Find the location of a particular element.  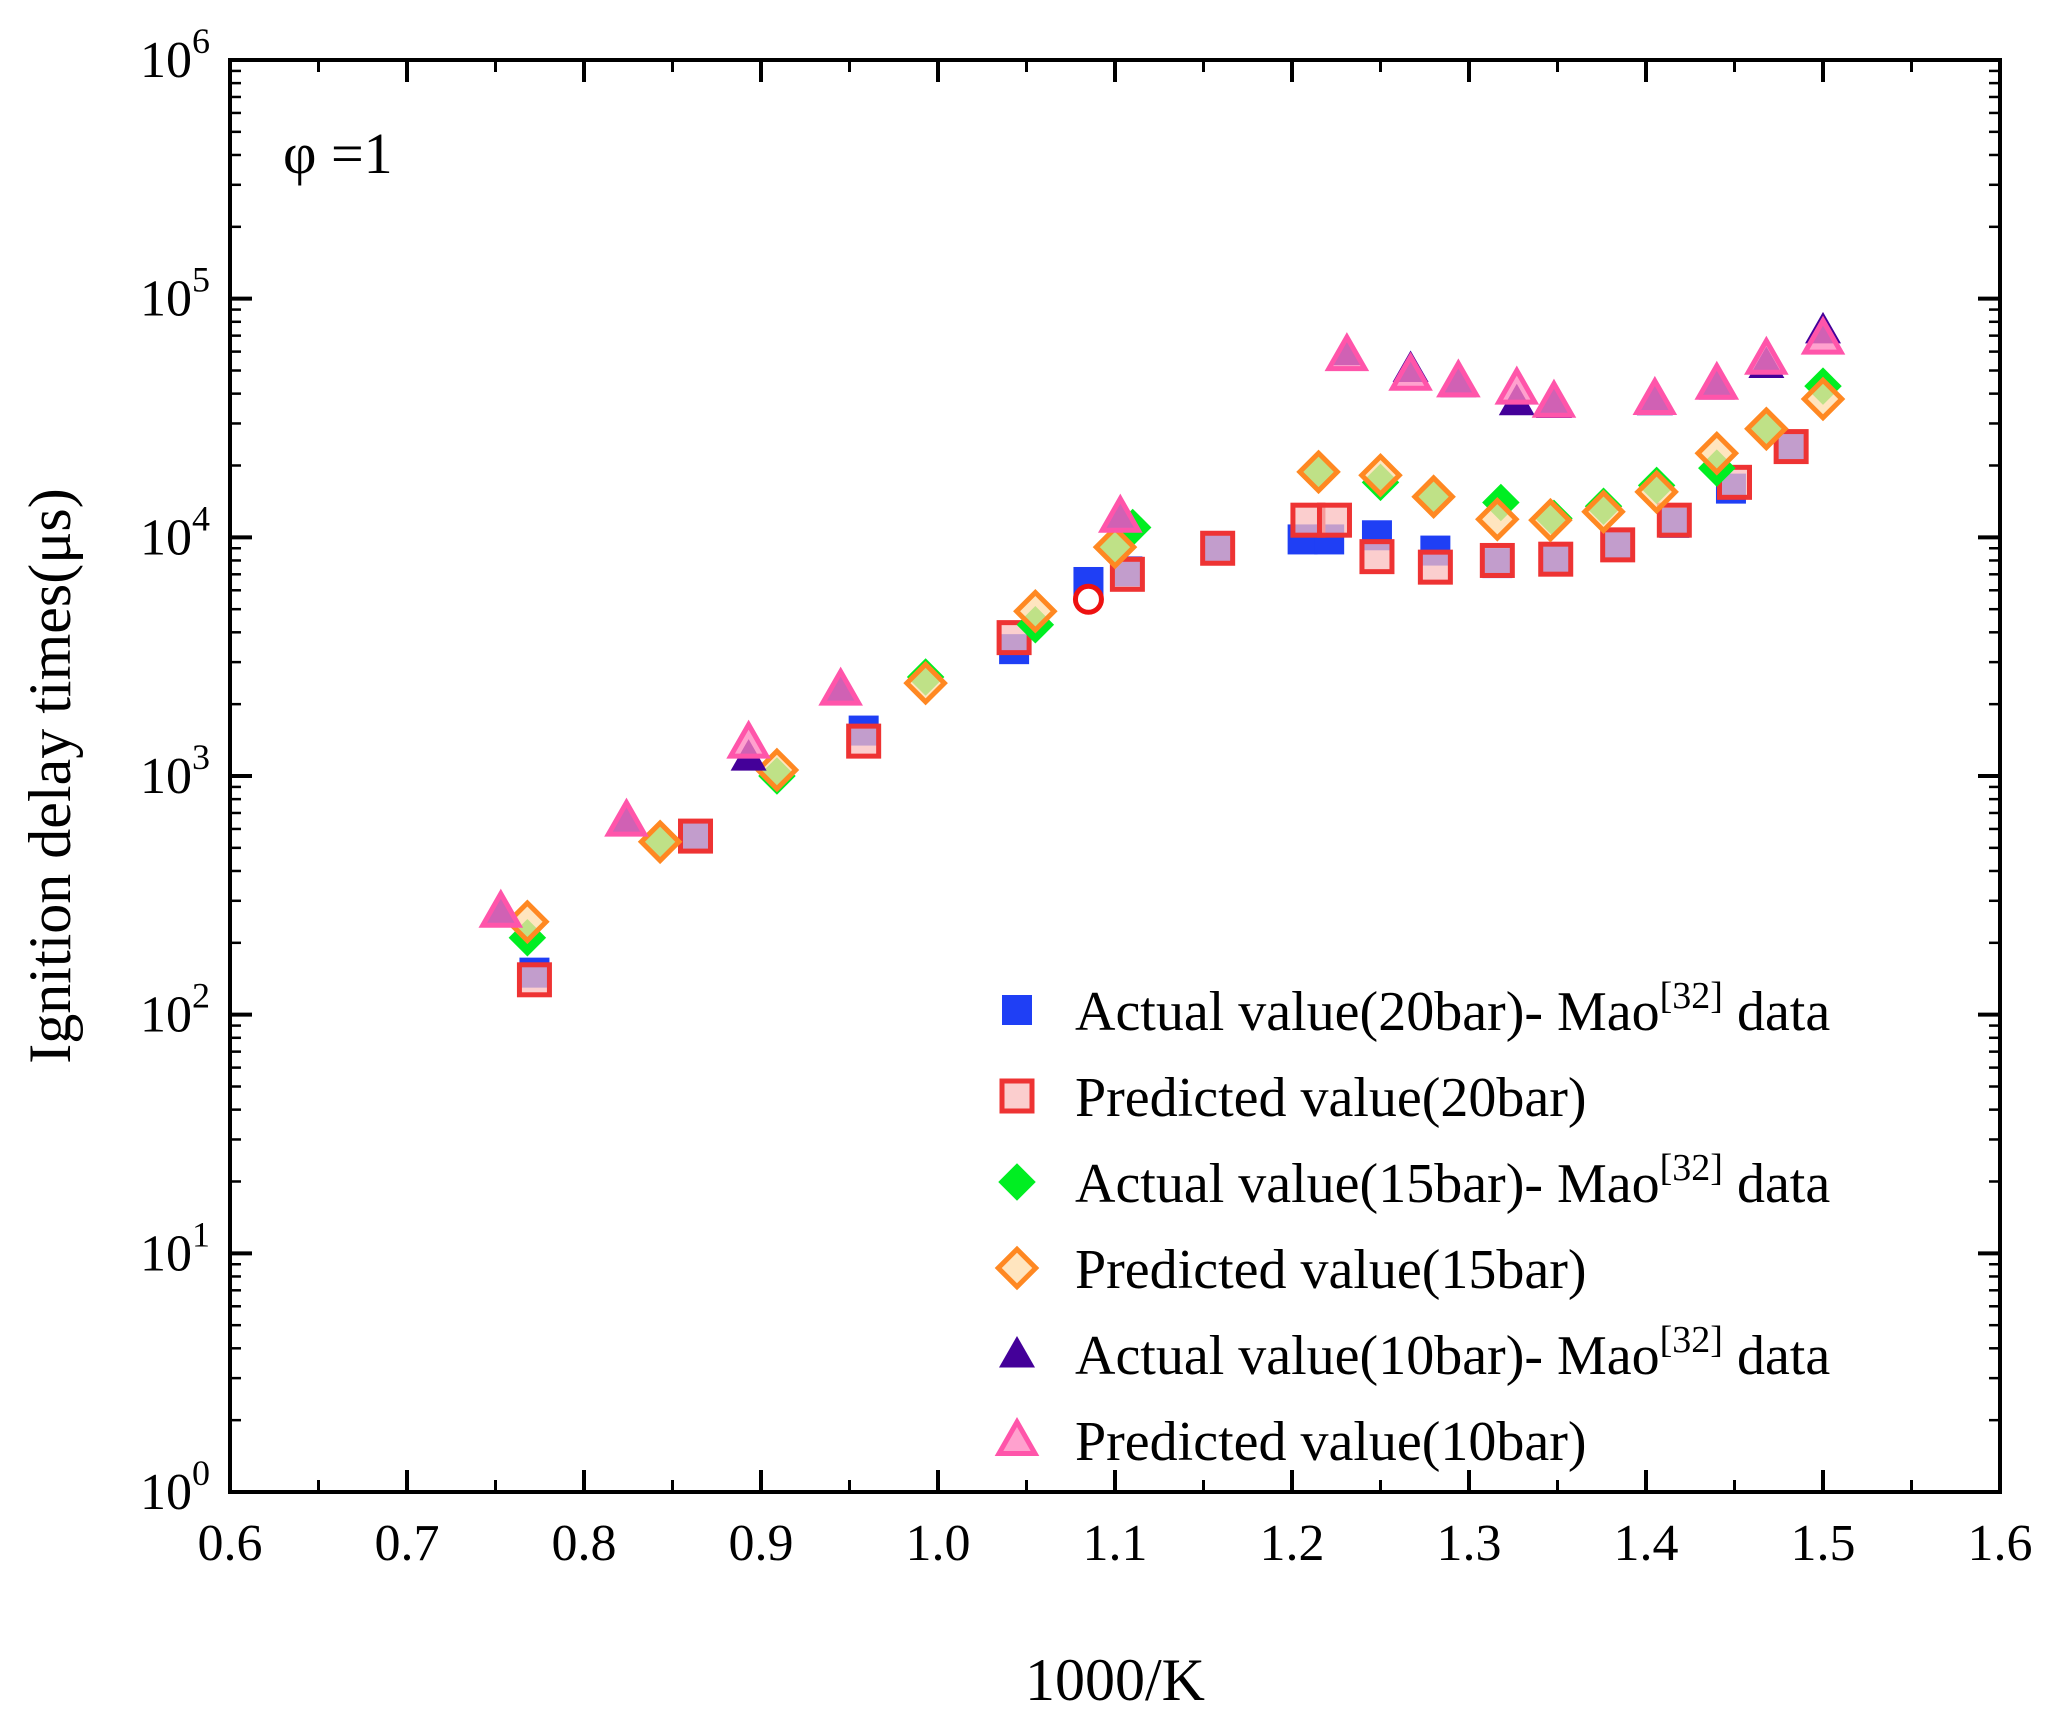

x-tick-label: 1.6 is located at coordinates (2000, 1543).